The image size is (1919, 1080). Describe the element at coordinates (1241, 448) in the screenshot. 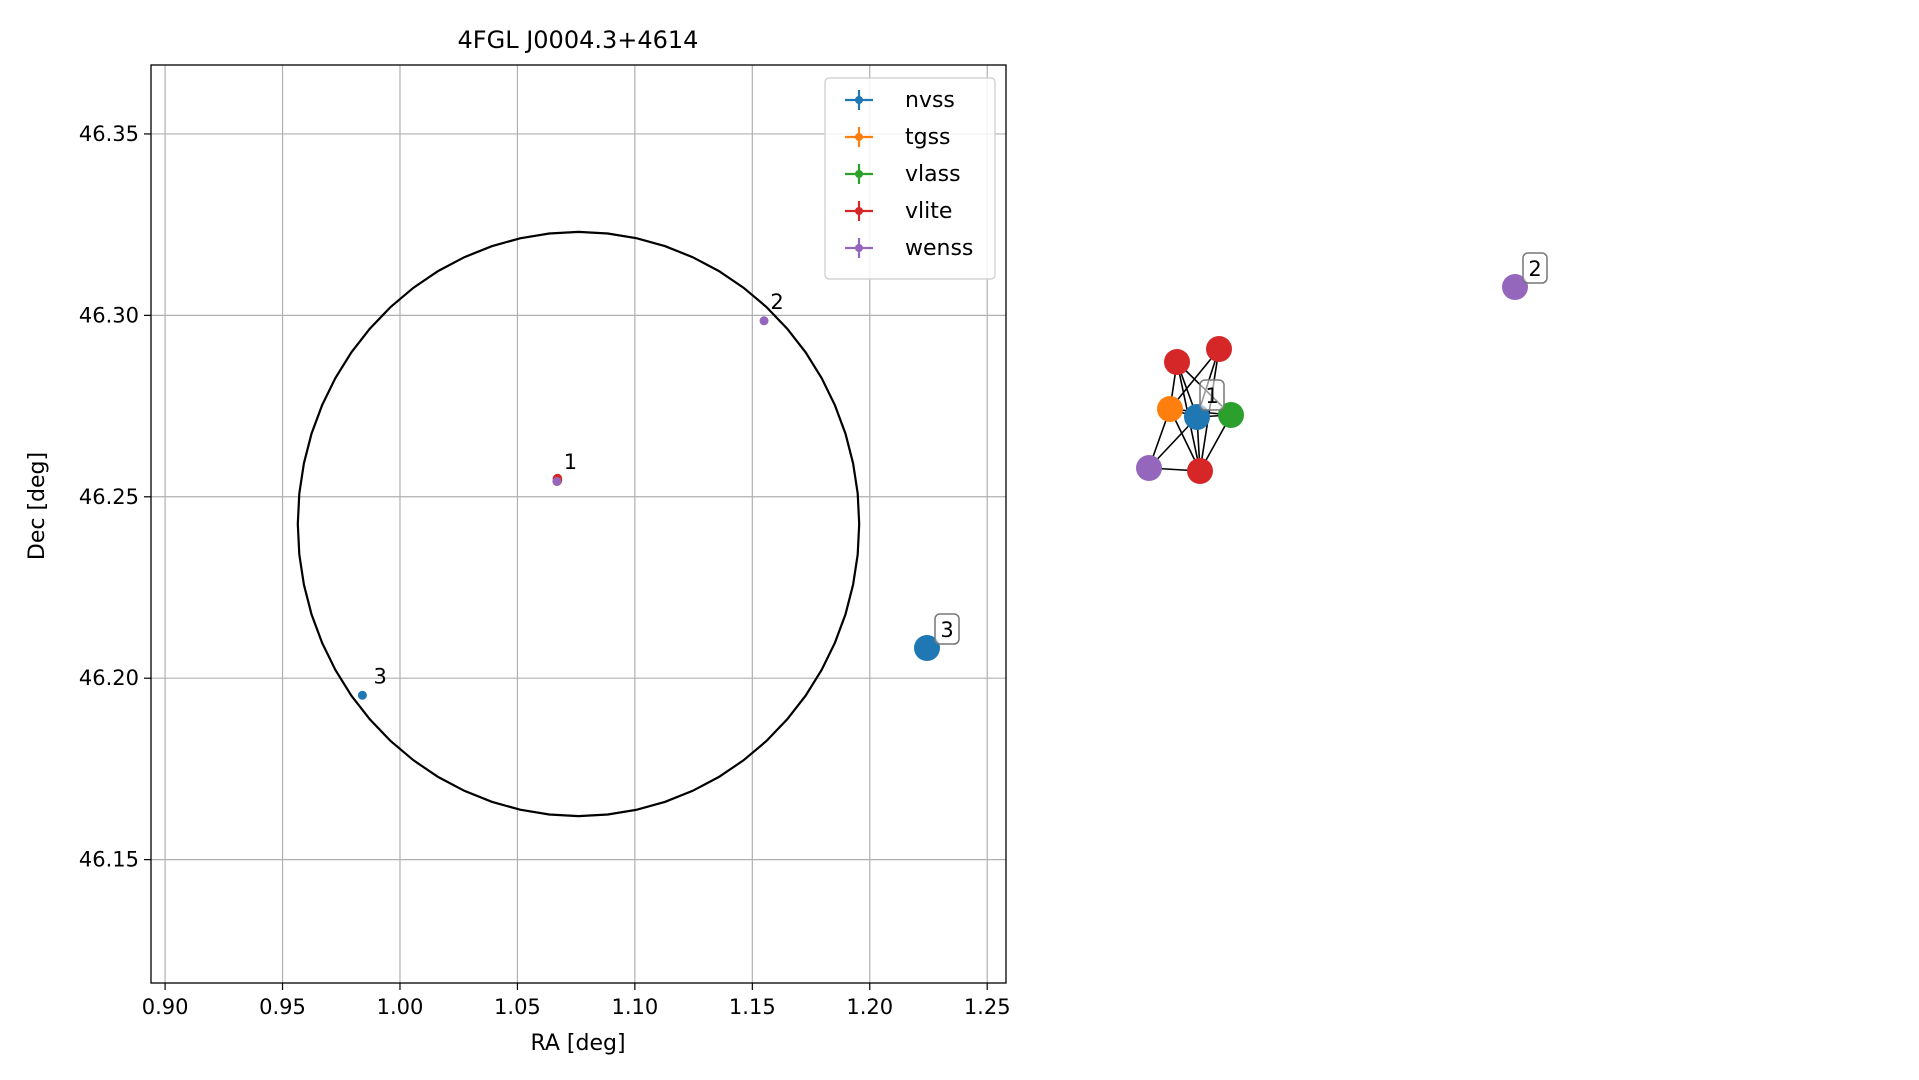

I see `graph-node-labels: 1 2 3` at that location.